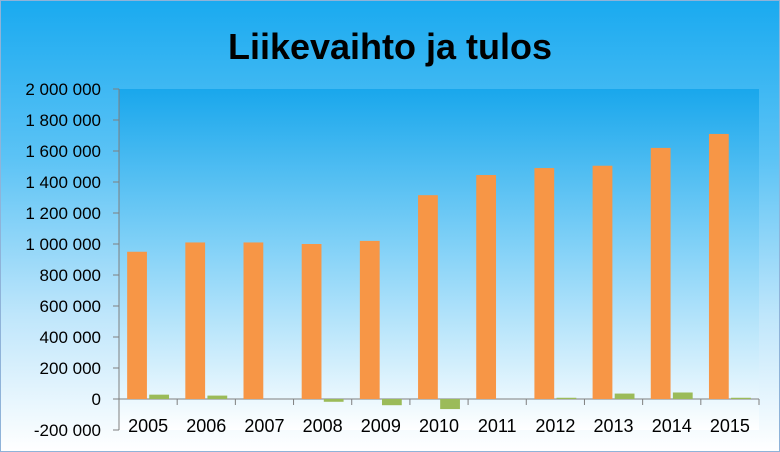 The image size is (780, 452). Describe the element at coordinates (70, 337) in the screenshot. I see `y-tick-label: 400 000` at that location.